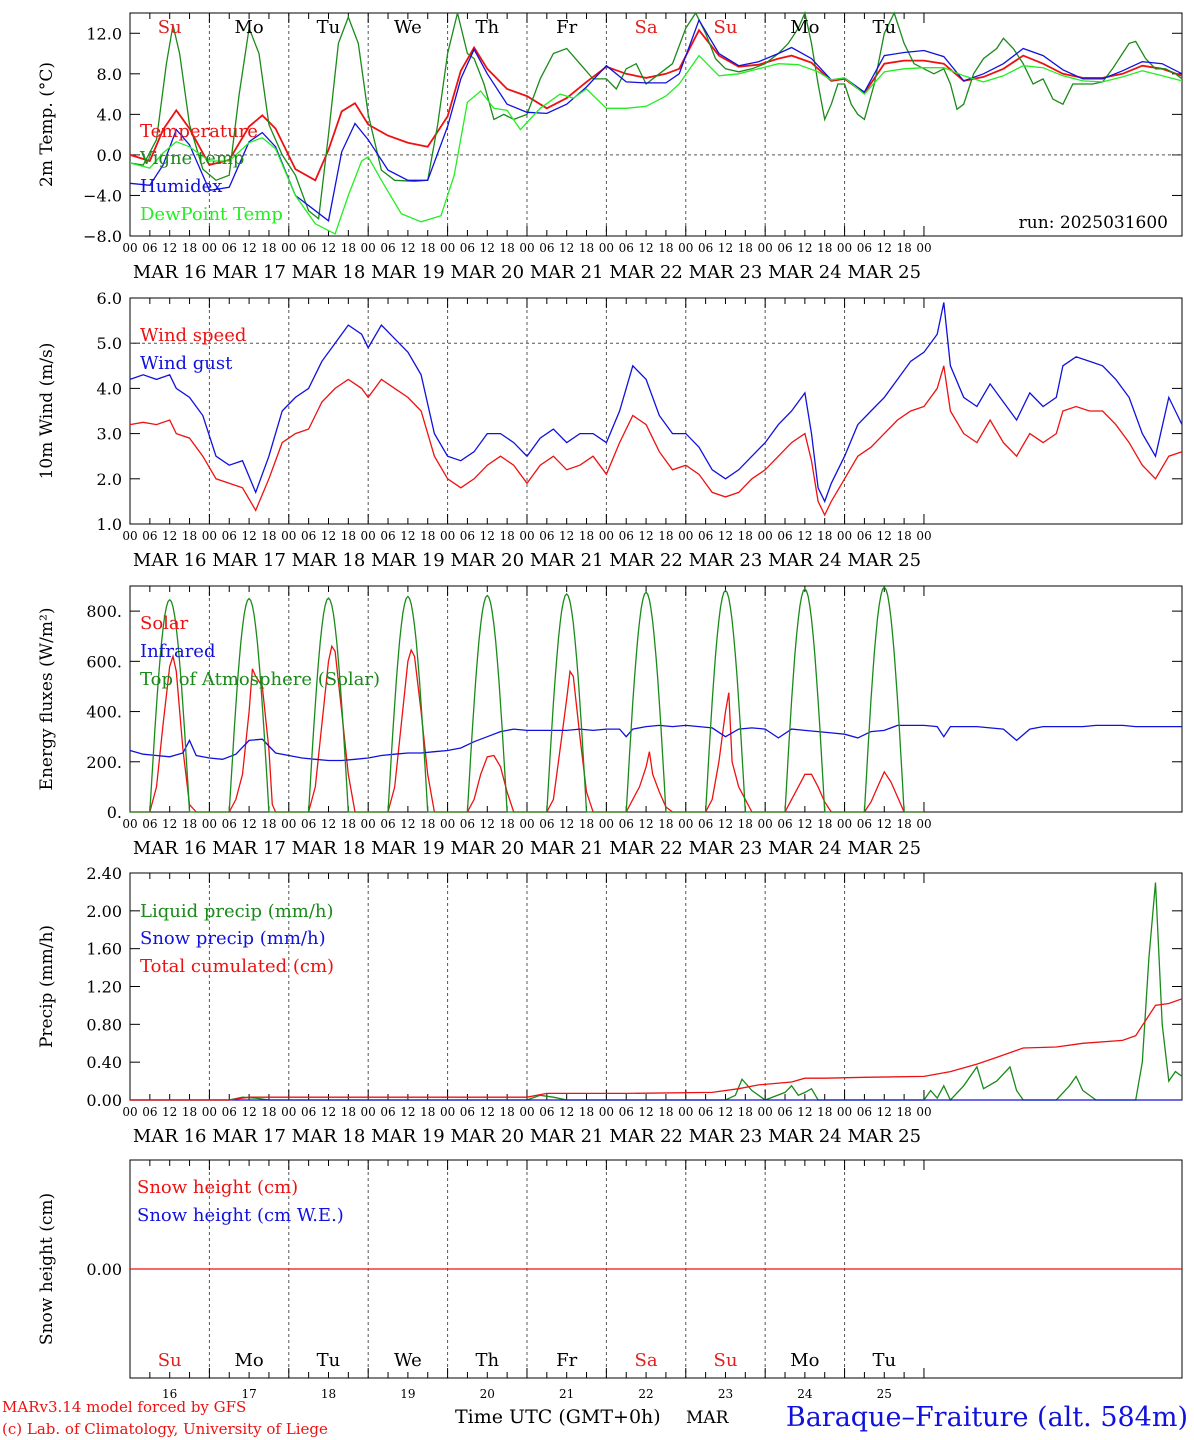 The image size is (1194, 1440). What do you see at coordinates (567, 848) in the screenshot?
I see `date-label: MAR 21` at bounding box center [567, 848].